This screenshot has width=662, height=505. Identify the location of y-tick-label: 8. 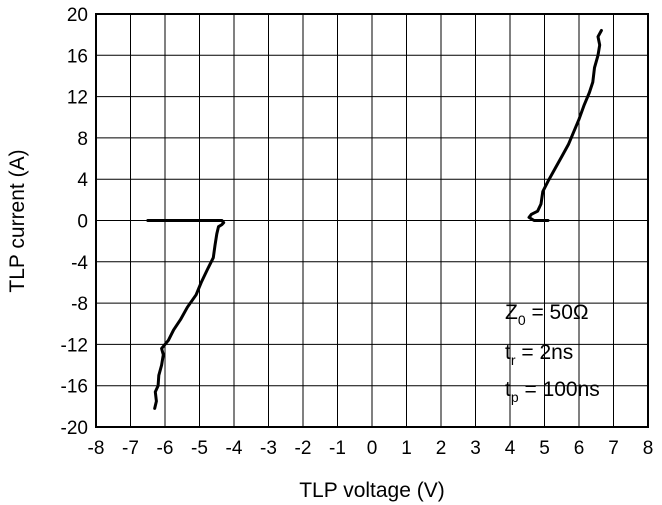
(82, 139).